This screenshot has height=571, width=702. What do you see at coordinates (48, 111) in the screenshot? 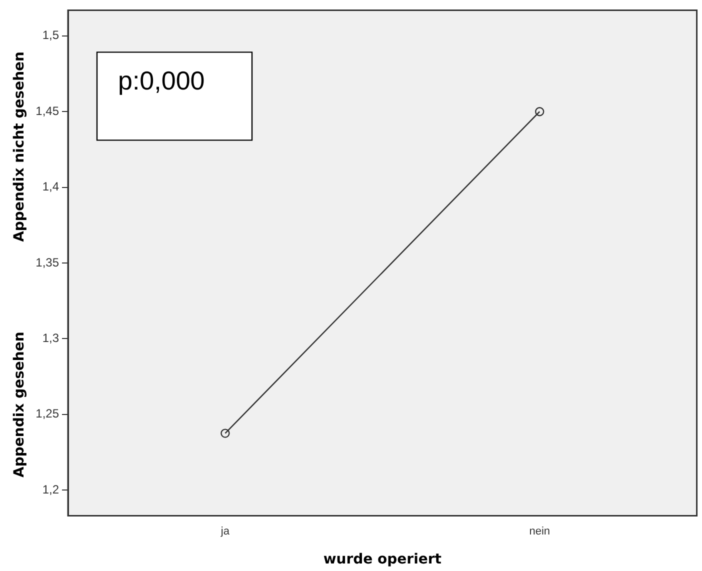
I see `y-tick-label: 1,45` at bounding box center [48, 111].